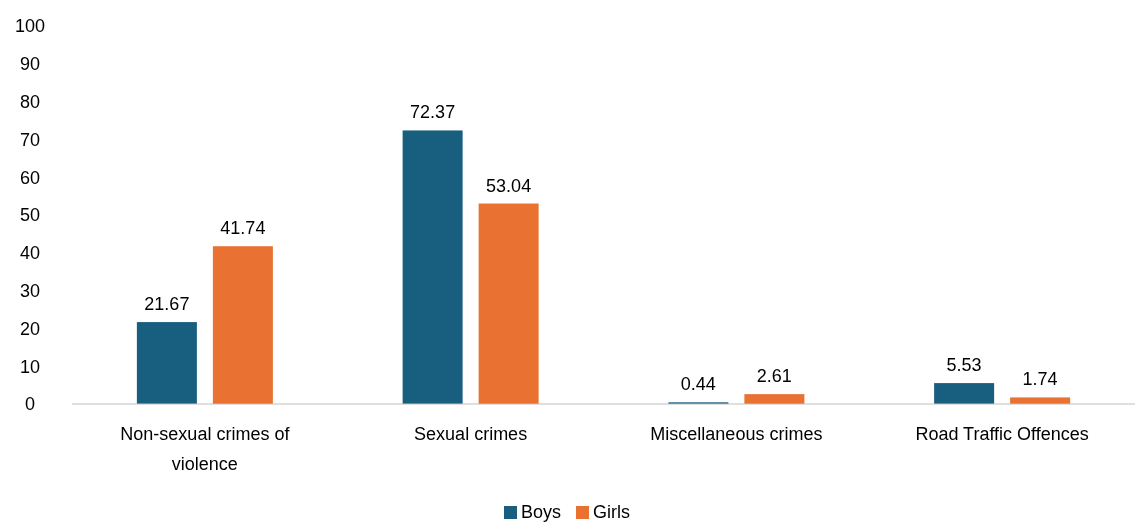  I want to click on legend-label: Boys, so click(541, 512).